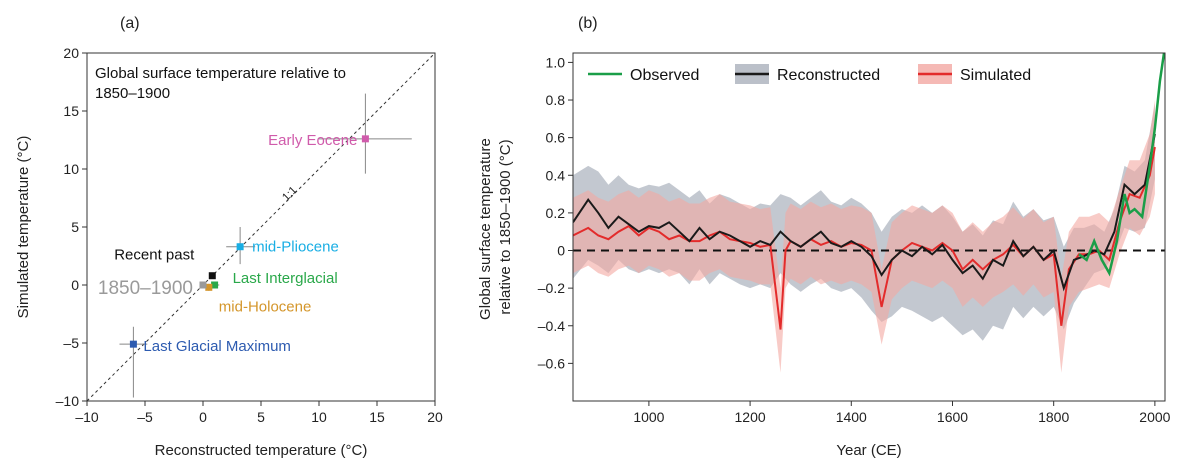  I want to click on point-label: Last Glacial Maximum, so click(217, 346).